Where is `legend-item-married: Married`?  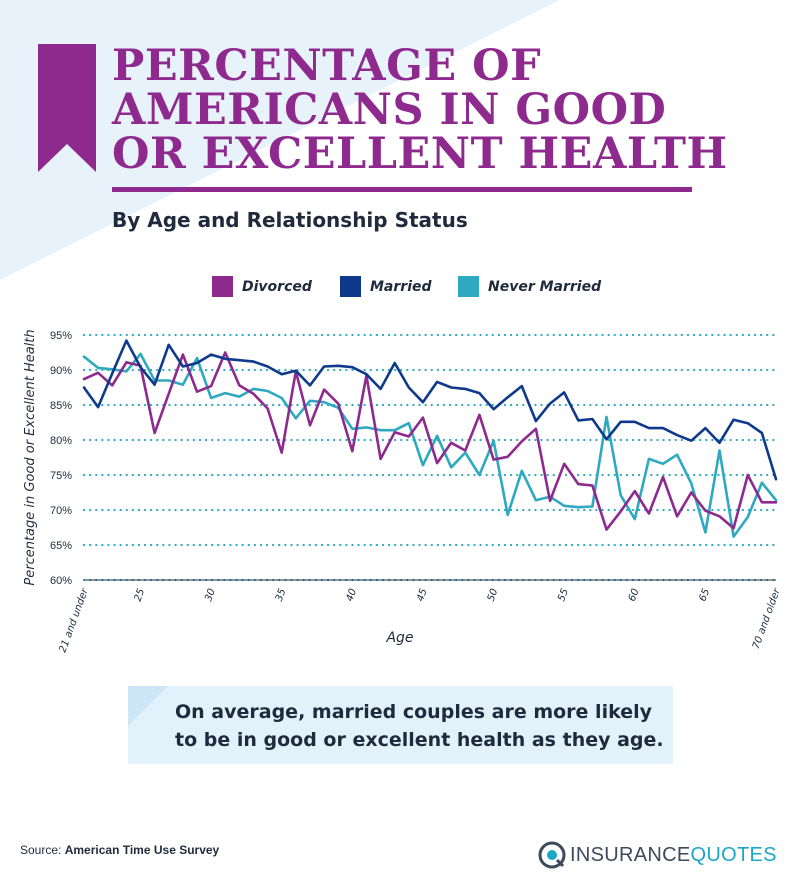 legend-item-married: Married is located at coordinates (386, 286).